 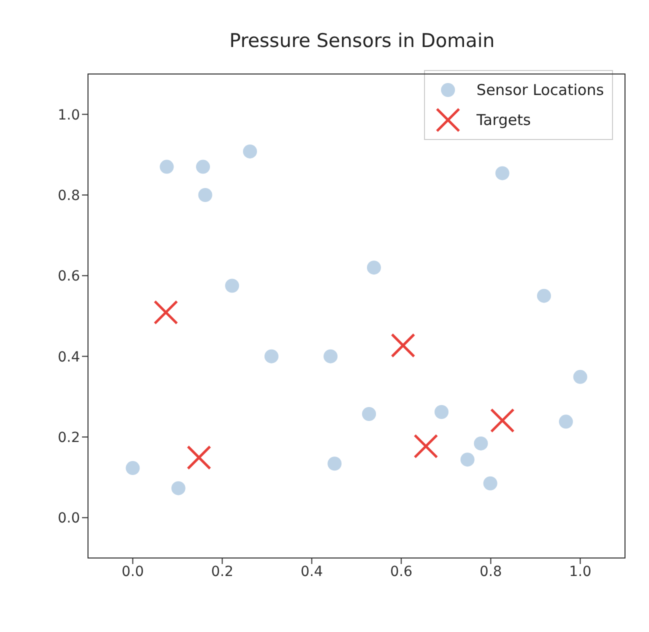 I want to click on y-tick-label: 0.2, so click(x=69, y=438).